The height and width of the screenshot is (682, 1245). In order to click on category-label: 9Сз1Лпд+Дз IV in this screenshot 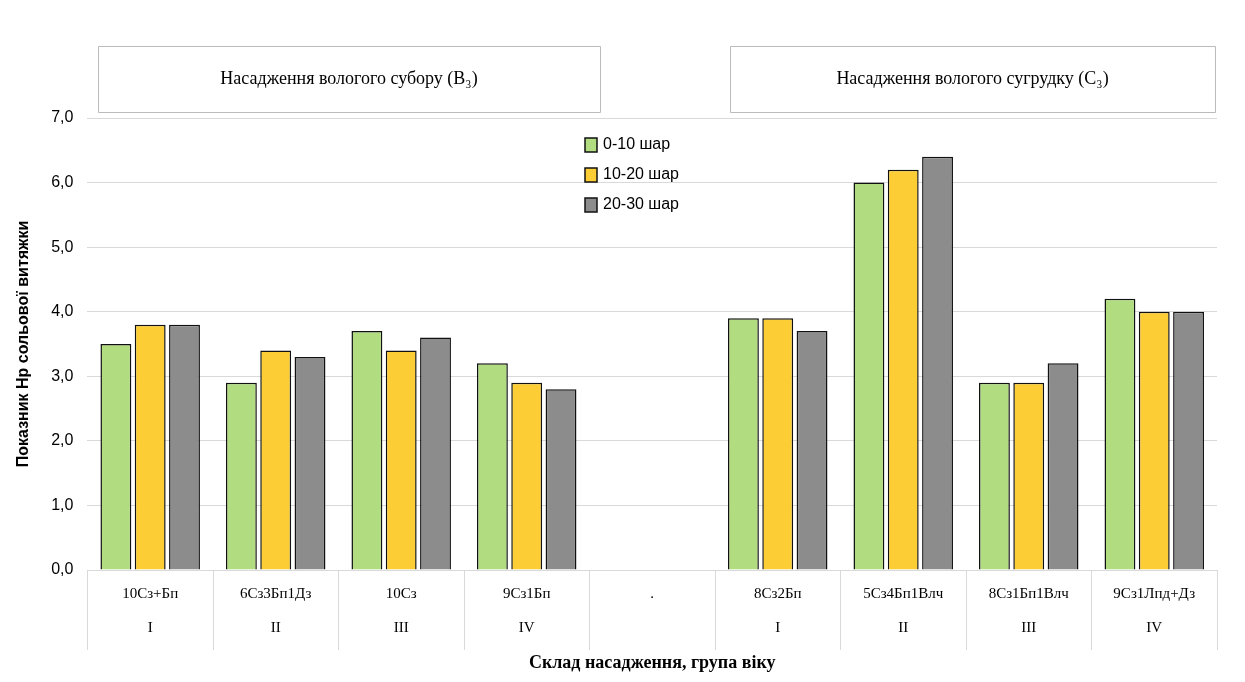, I will do `click(1154, 609)`.